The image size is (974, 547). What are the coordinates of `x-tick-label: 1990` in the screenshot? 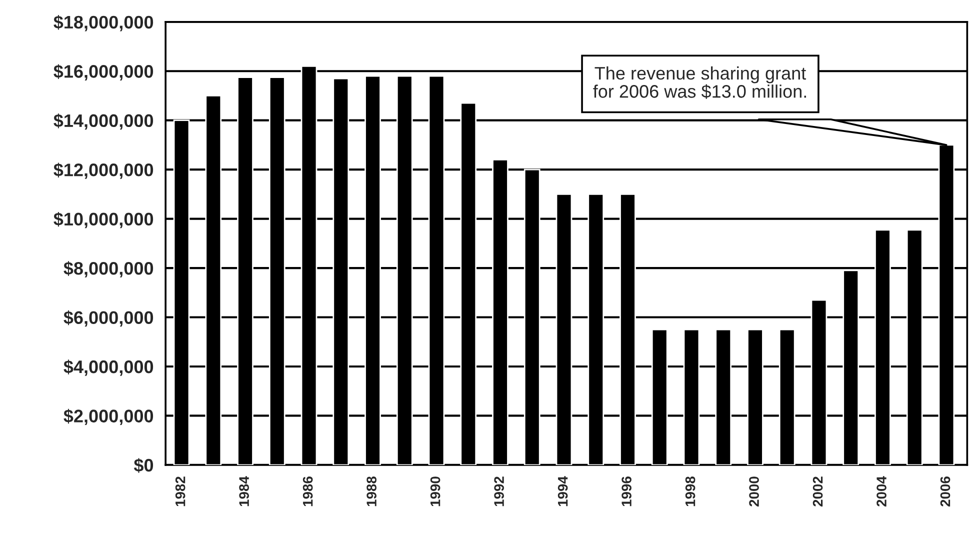 It's located at (435, 491).